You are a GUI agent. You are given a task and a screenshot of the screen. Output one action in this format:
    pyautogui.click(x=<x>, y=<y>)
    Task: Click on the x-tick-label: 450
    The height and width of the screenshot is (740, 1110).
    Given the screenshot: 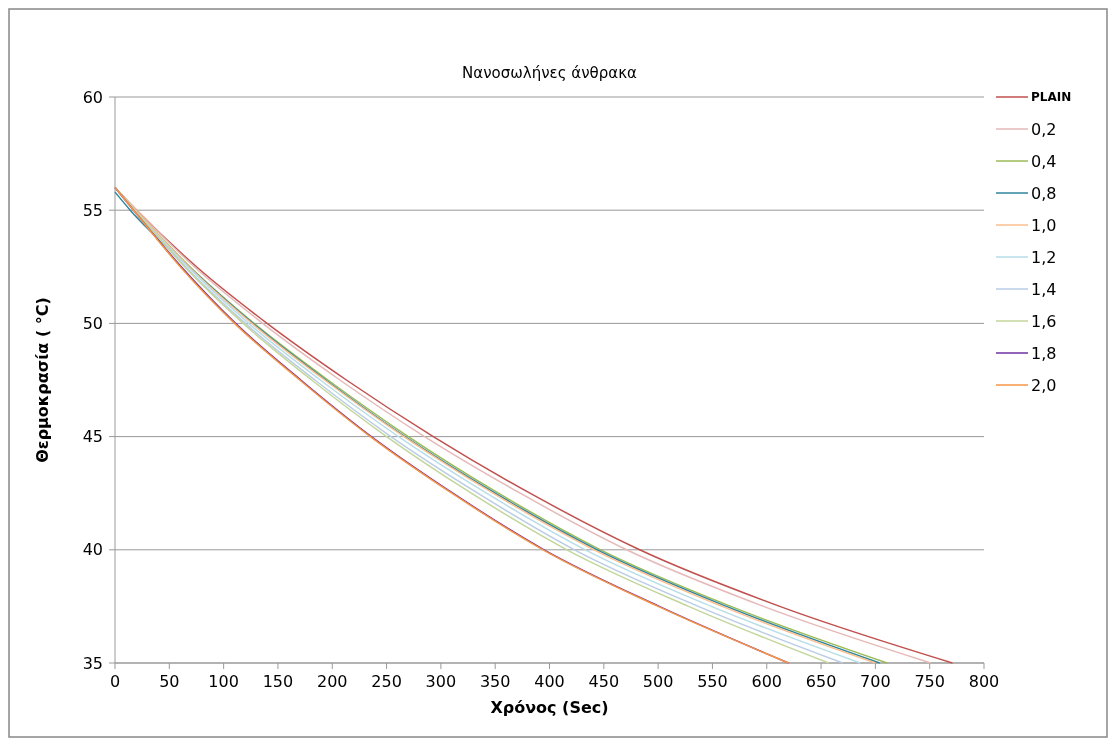 What is the action you would take?
    pyautogui.click(x=604, y=681)
    